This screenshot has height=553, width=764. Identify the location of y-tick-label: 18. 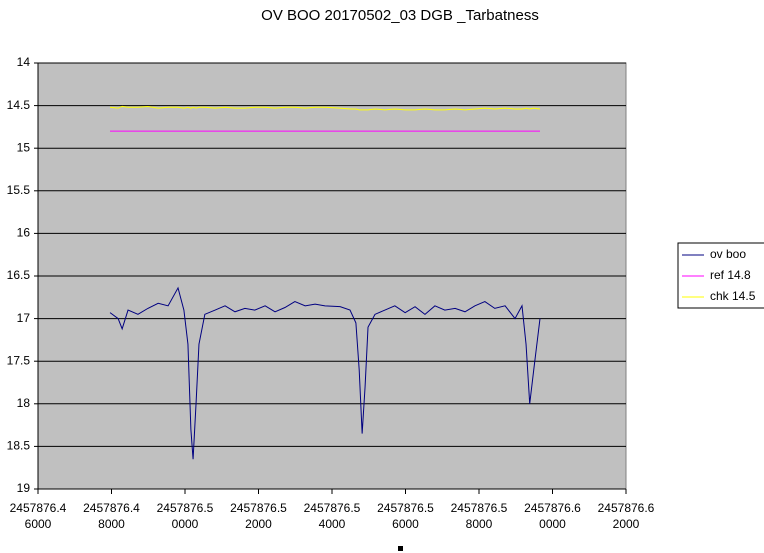
(24, 403).